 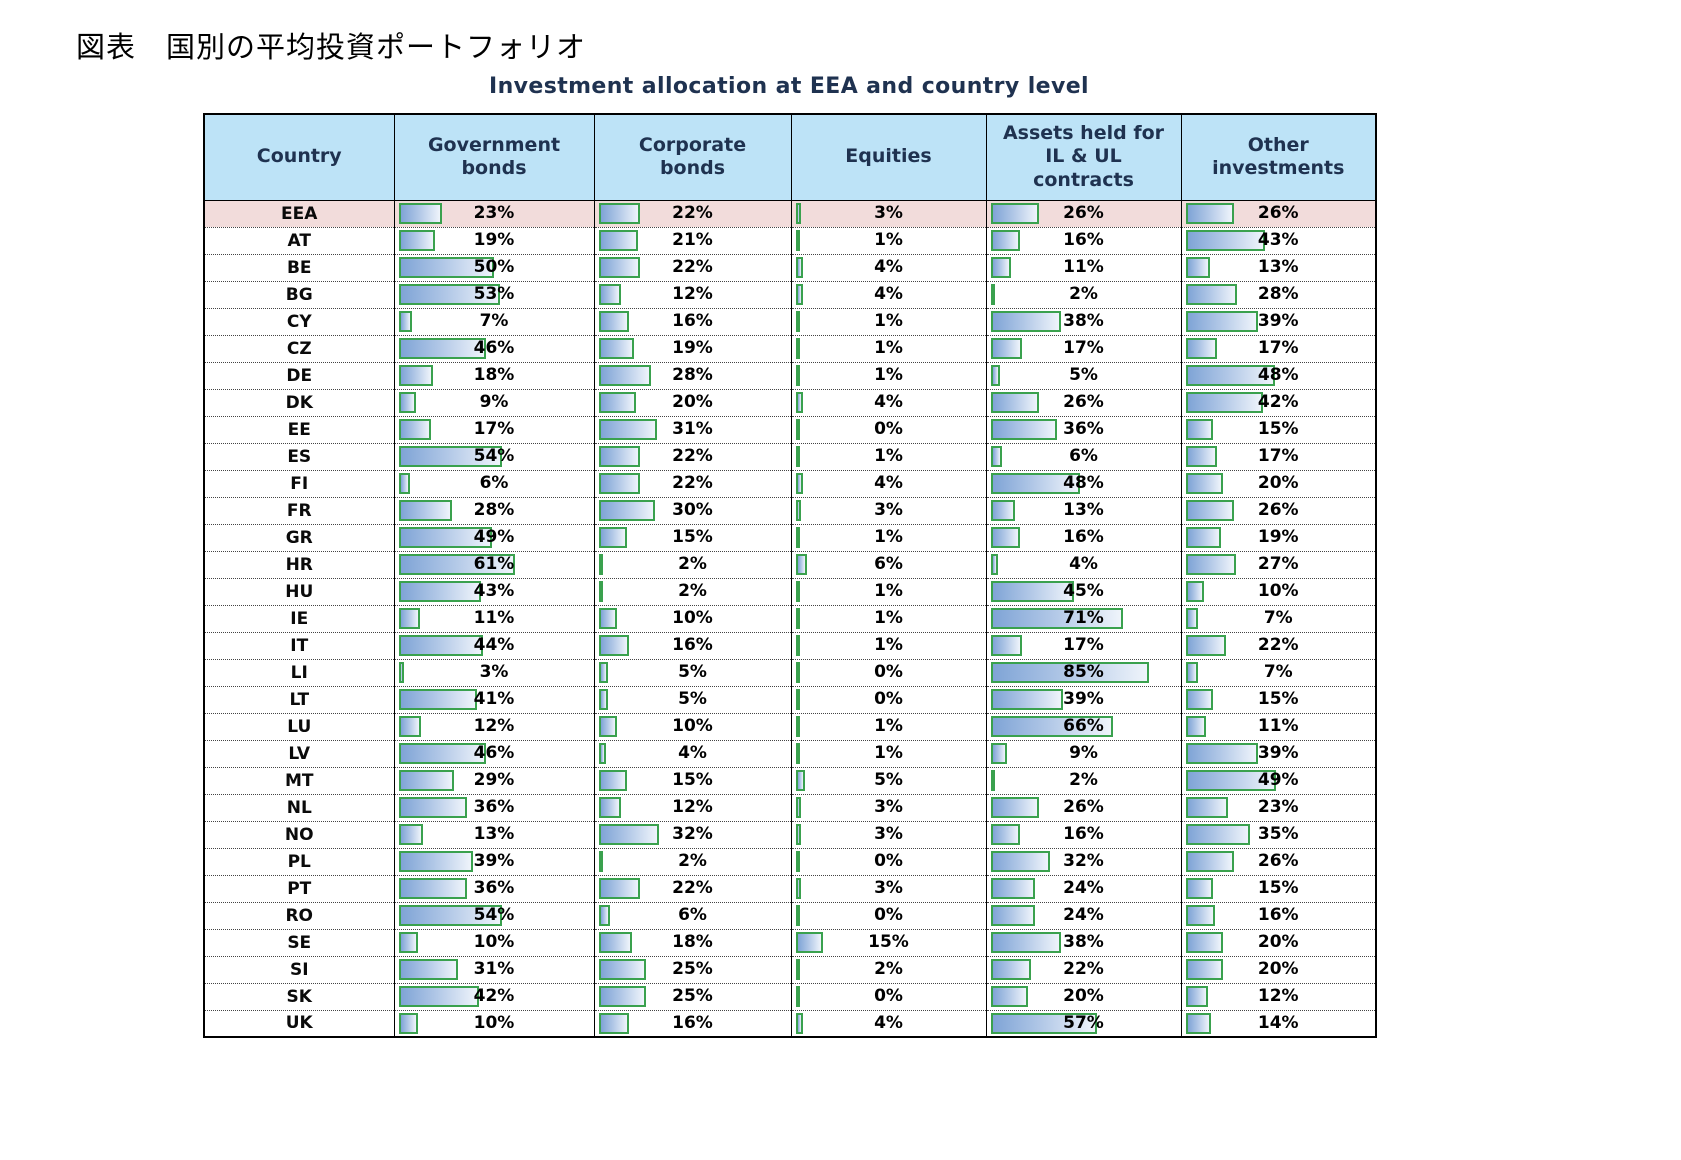 I want to click on percent-value: 16%, so click(x=692, y=1022).